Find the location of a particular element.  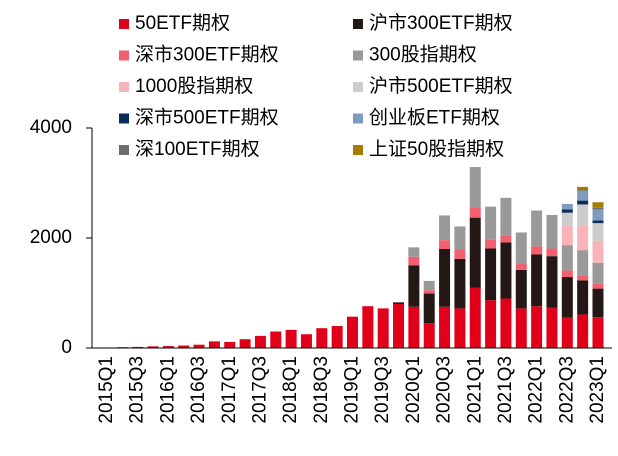

legend-label: 创业板ETF期权 is located at coordinates (434, 118).